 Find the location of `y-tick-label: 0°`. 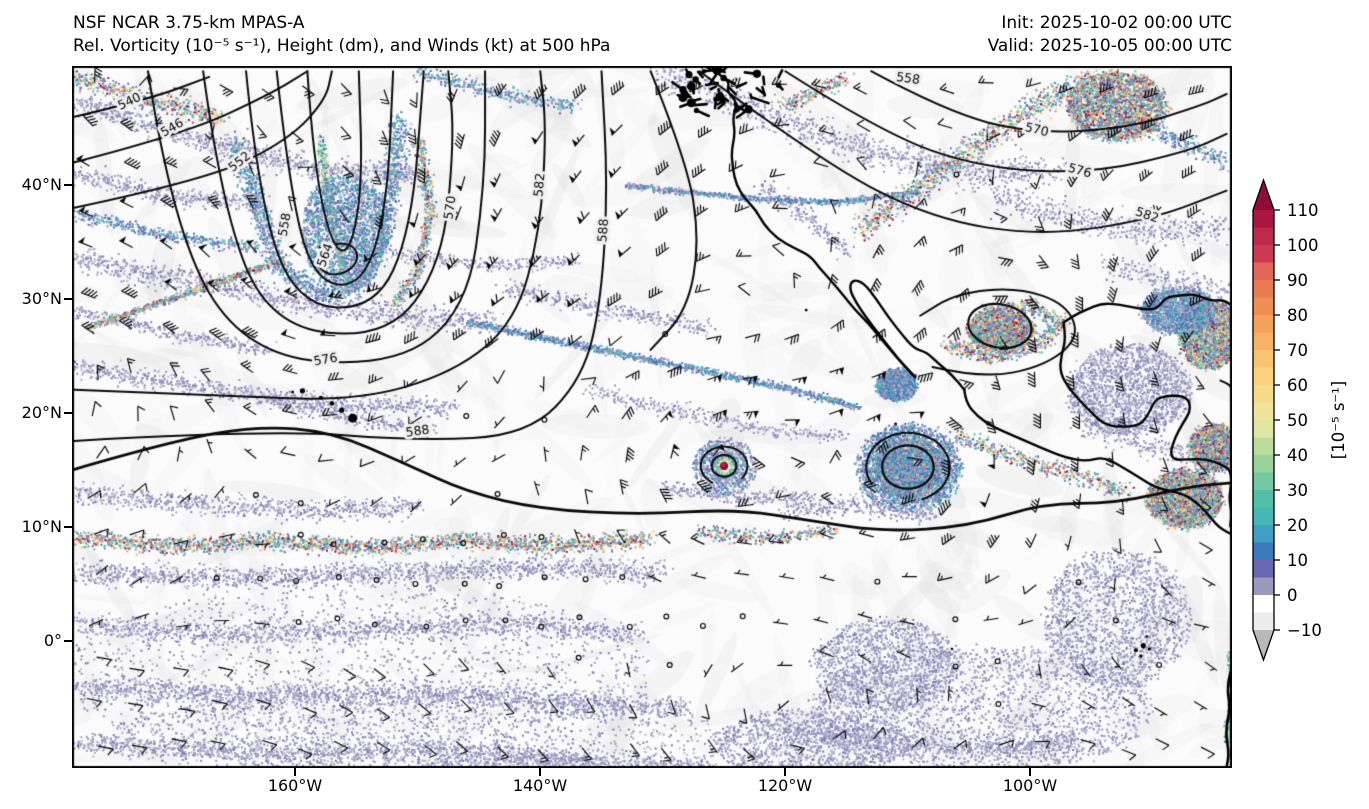

y-tick-label: 0° is located at coordinates (52, 640).